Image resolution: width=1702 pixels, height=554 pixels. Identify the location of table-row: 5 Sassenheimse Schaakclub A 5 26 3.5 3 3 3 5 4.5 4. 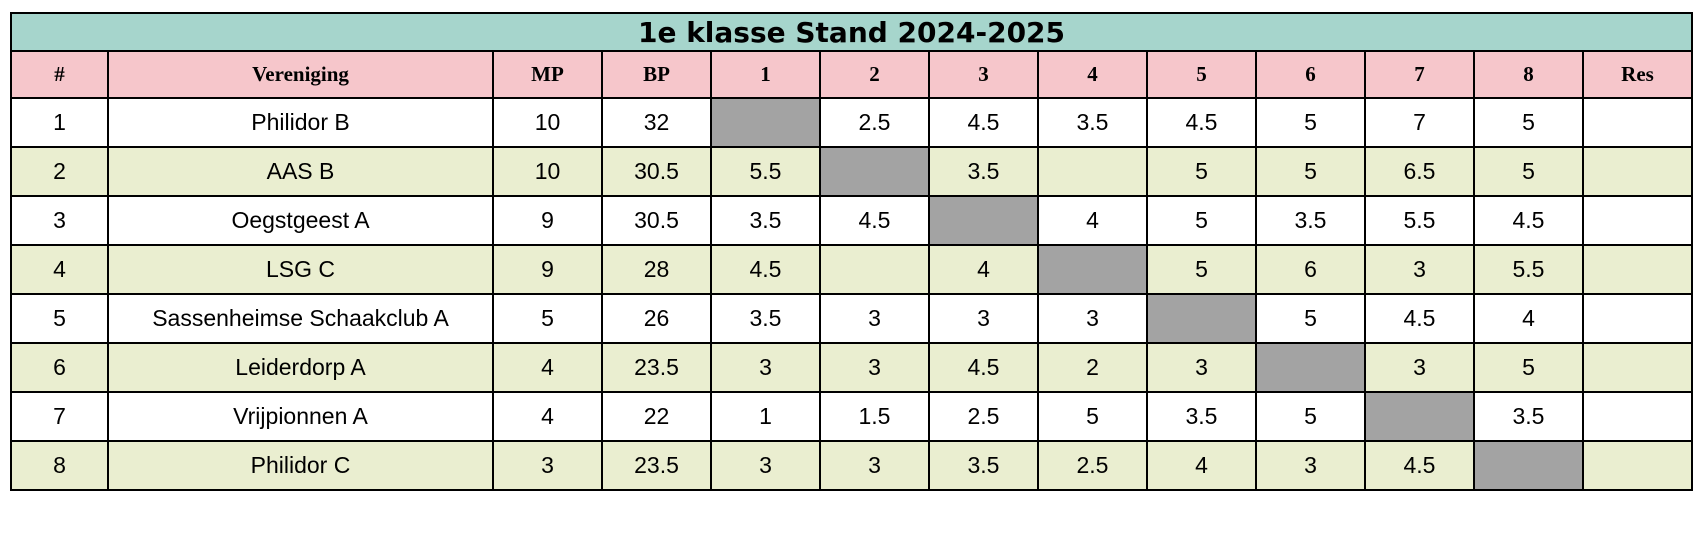
(851, 318).